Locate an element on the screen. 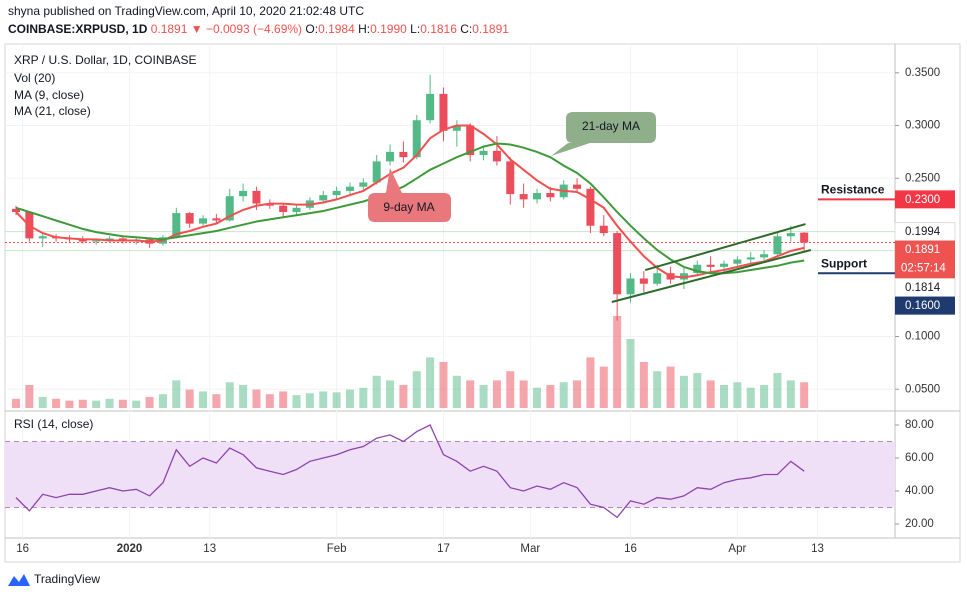 The width and height of the screenshot is (967, 599). trendline is located at coordinates (711, 276).